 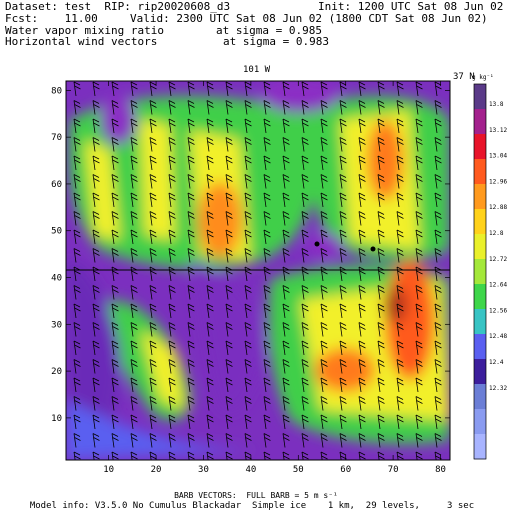 What do you see at coordinates (269, 30) in the screenshot?
I see `field1-level-label: at sigma = 0.985` at bounding box center [269, 30].